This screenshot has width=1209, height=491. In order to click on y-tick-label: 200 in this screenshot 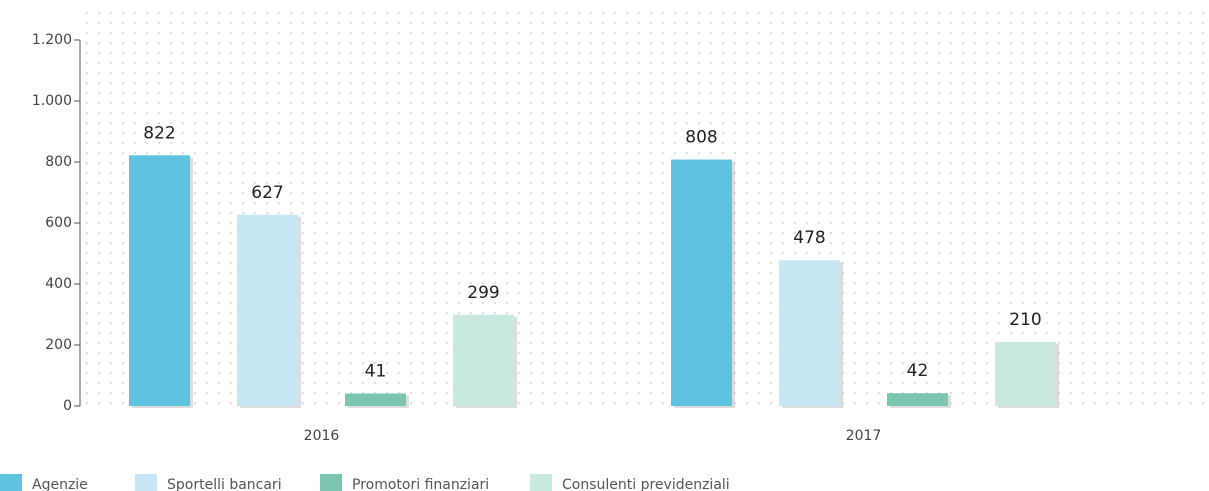, I will do `click(58, 345)`.